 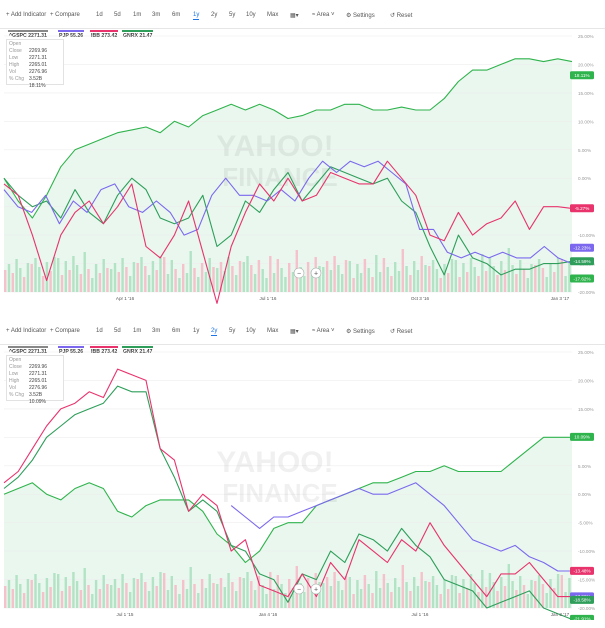 I want to click on series-line-pjp, so click(x=401, y=527).